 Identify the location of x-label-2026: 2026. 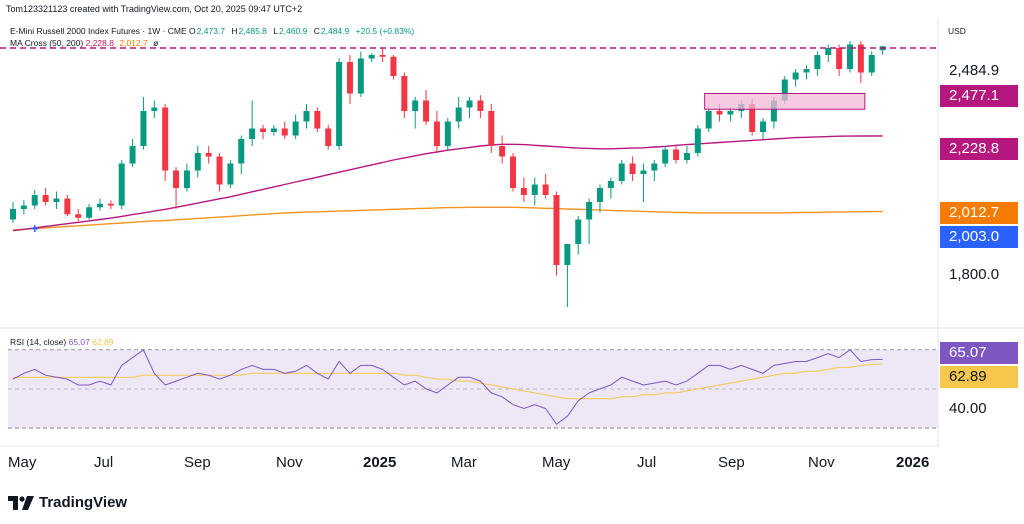
(913, 462).